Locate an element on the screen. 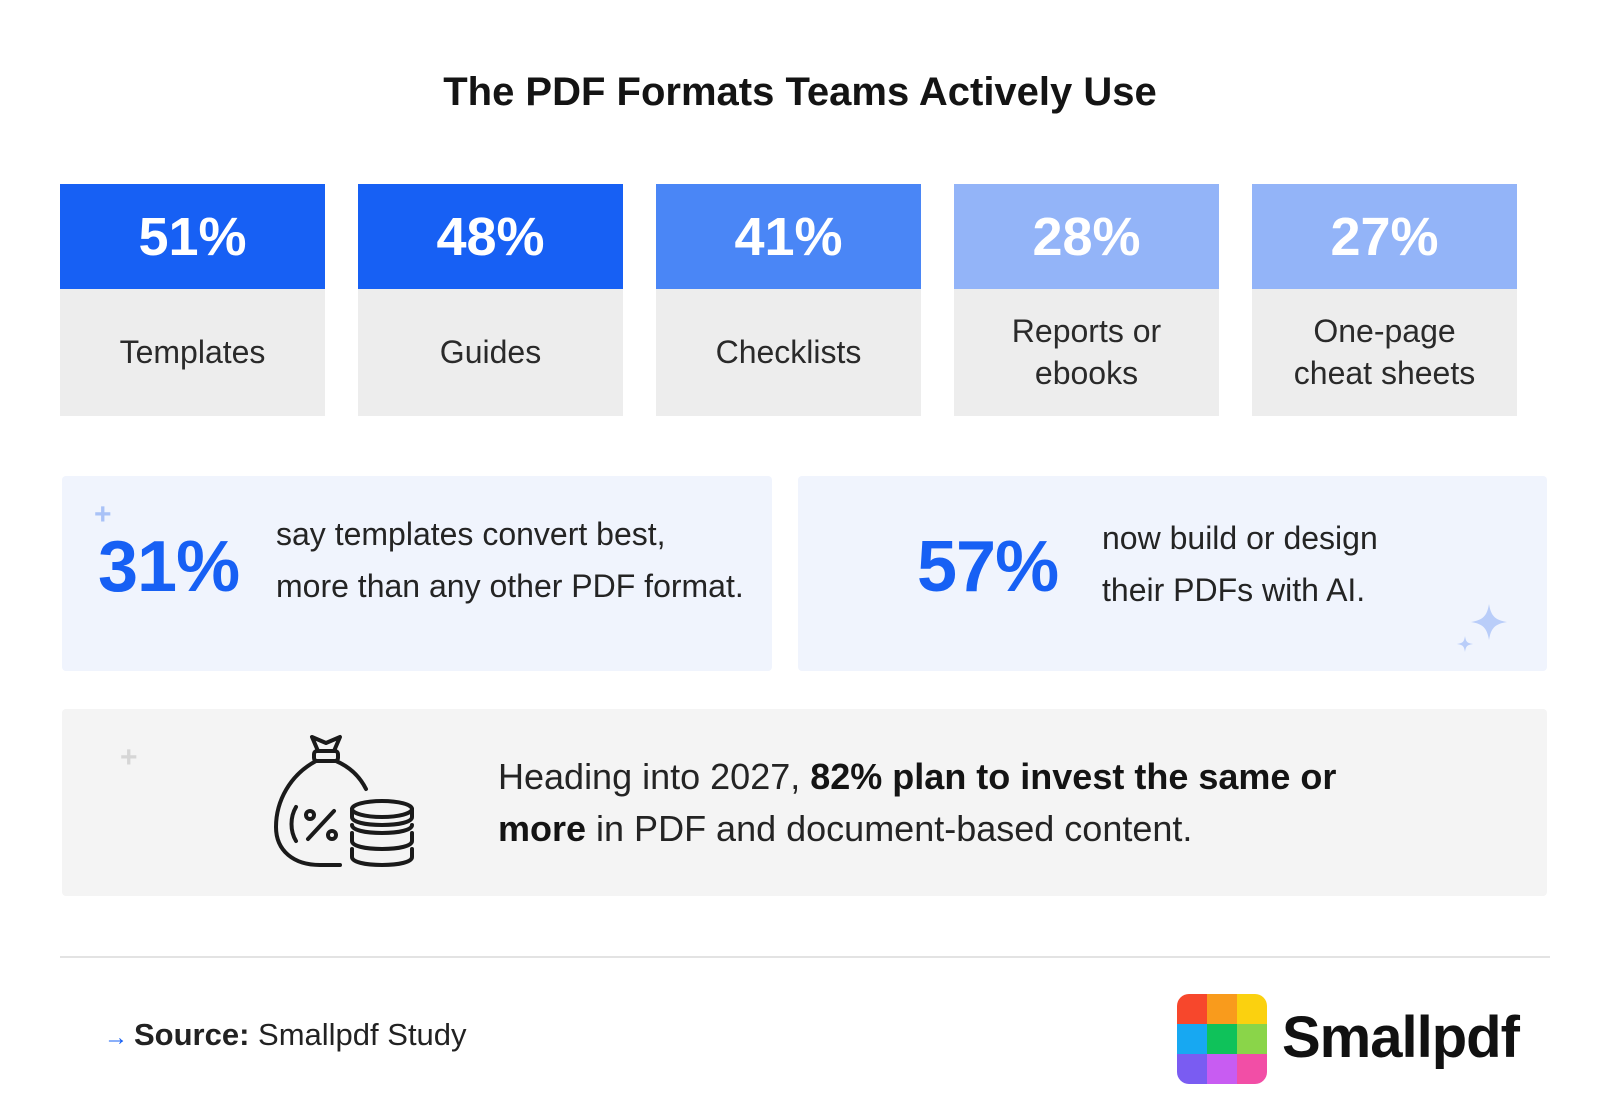  arrow-right-icon: → is located at coordinates (116, 1037).